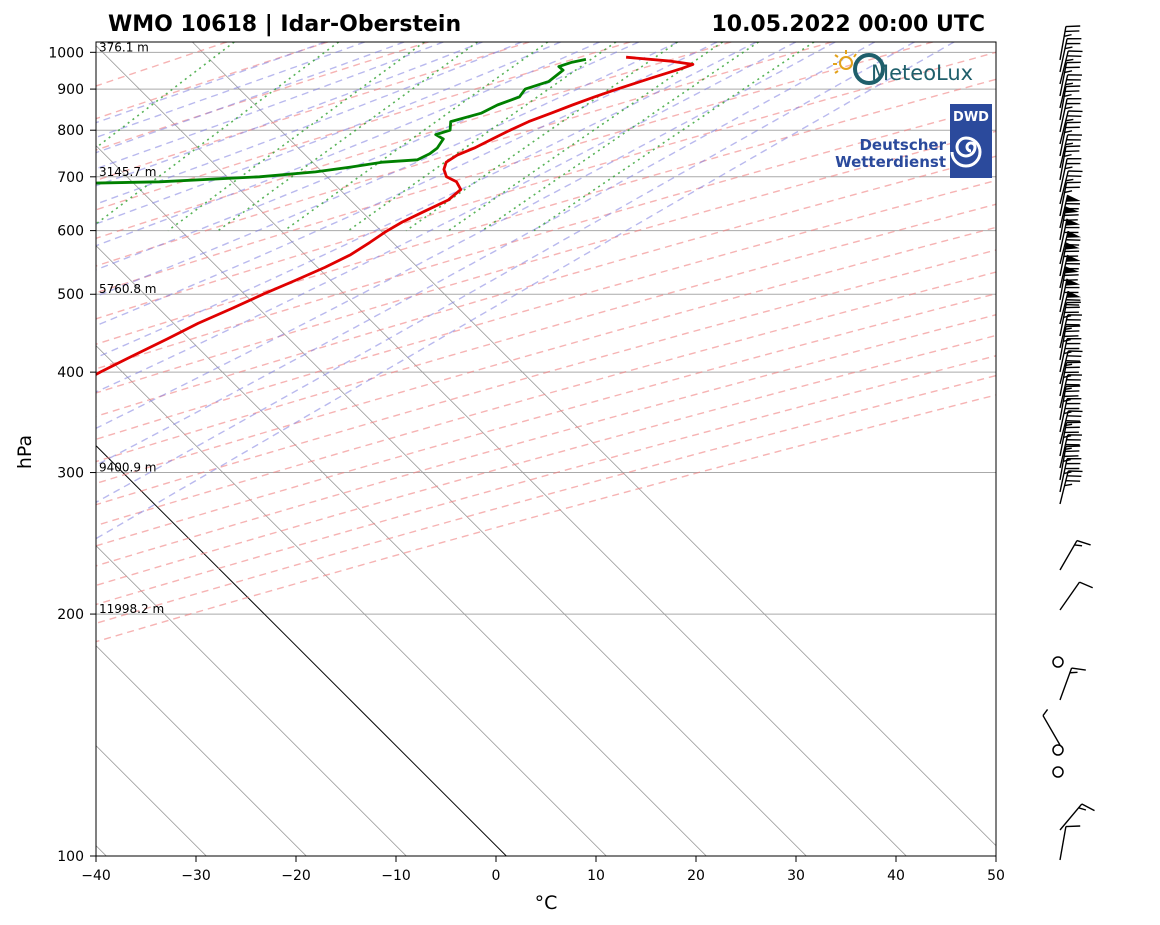  What do you see at coordinates (70, 295) in the screenshot?
I see `y-tick-label: 500` at bounding box center [70, 295].